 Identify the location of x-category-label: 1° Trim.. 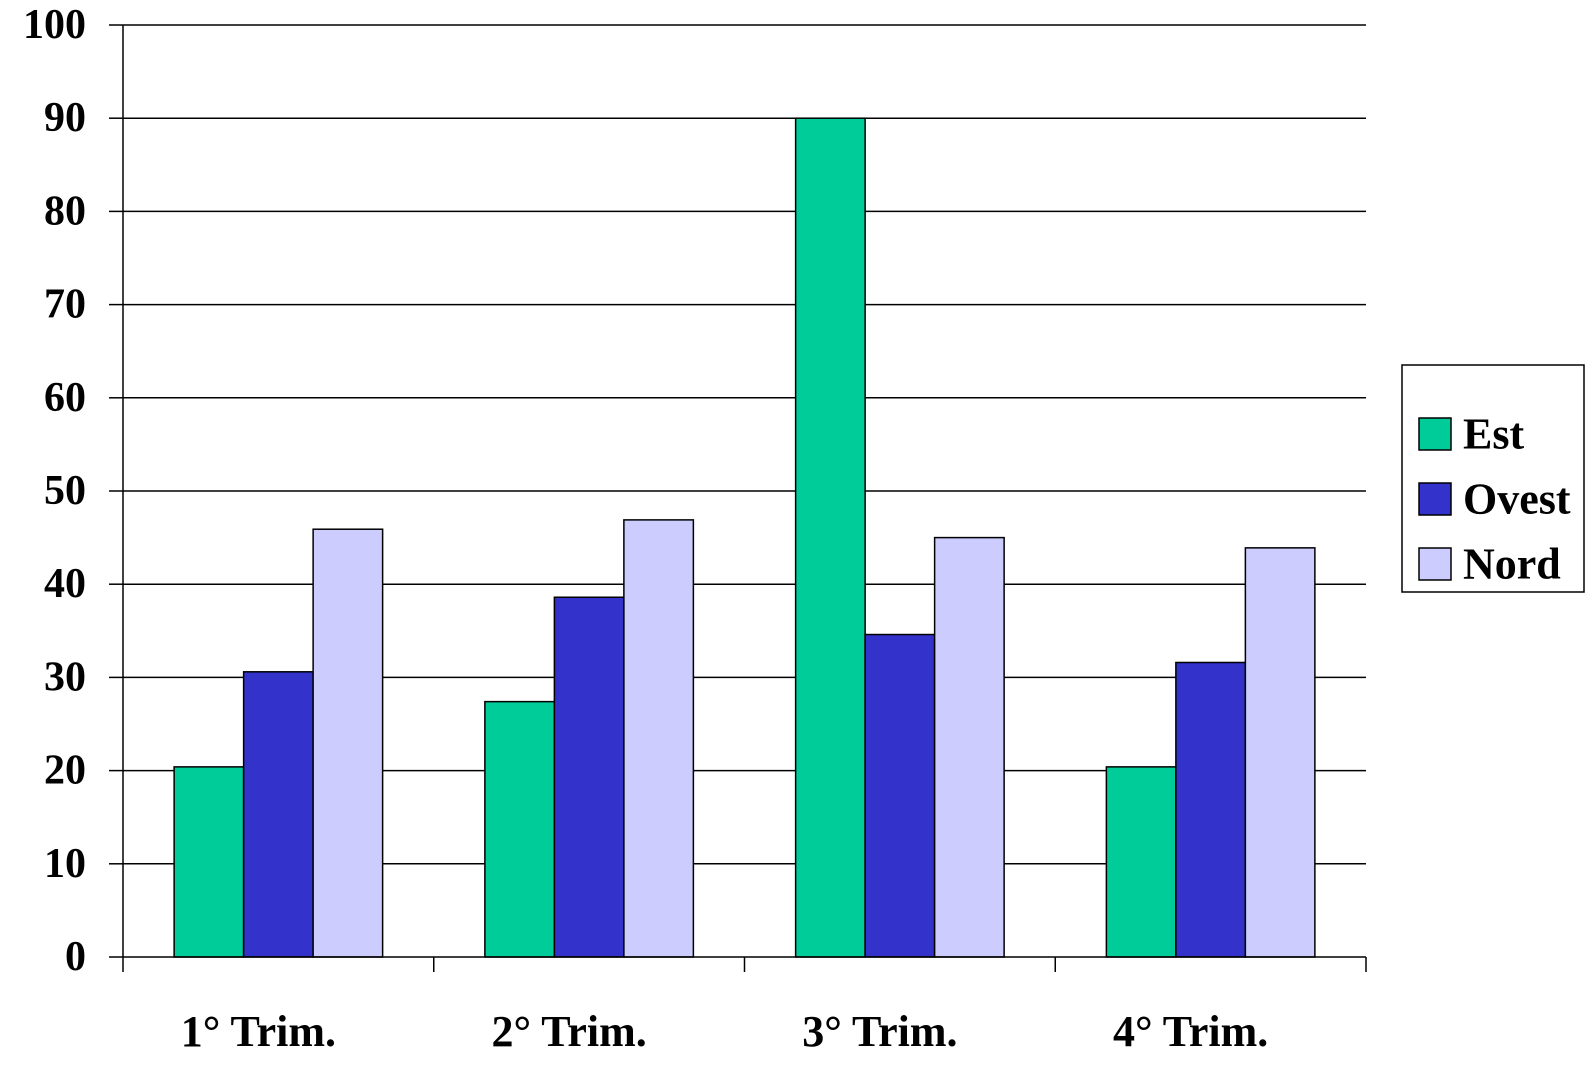
(258, 1031).